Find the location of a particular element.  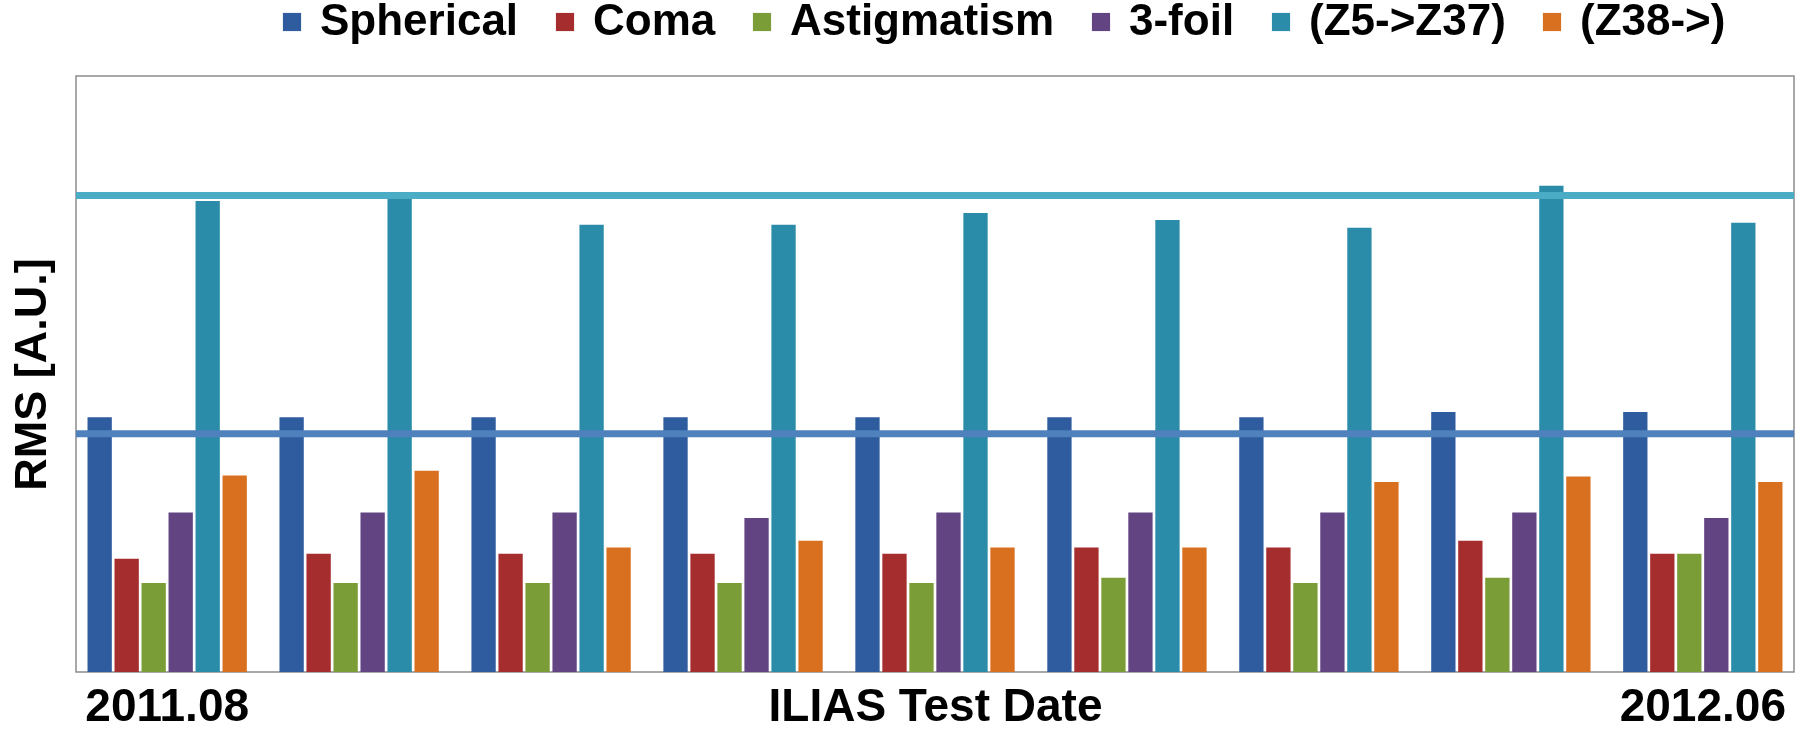

x-axis-title: ILIAS Test Date is located at coordinates (935, 704).